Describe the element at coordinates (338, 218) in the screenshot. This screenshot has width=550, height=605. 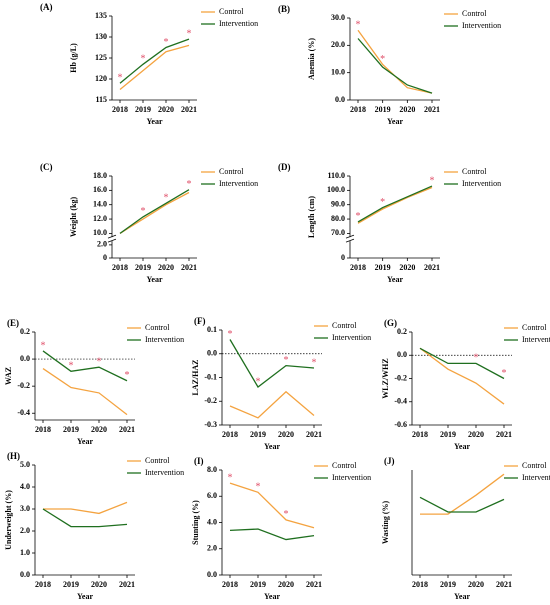
I see `y-tick-label: 80.0` at that location.